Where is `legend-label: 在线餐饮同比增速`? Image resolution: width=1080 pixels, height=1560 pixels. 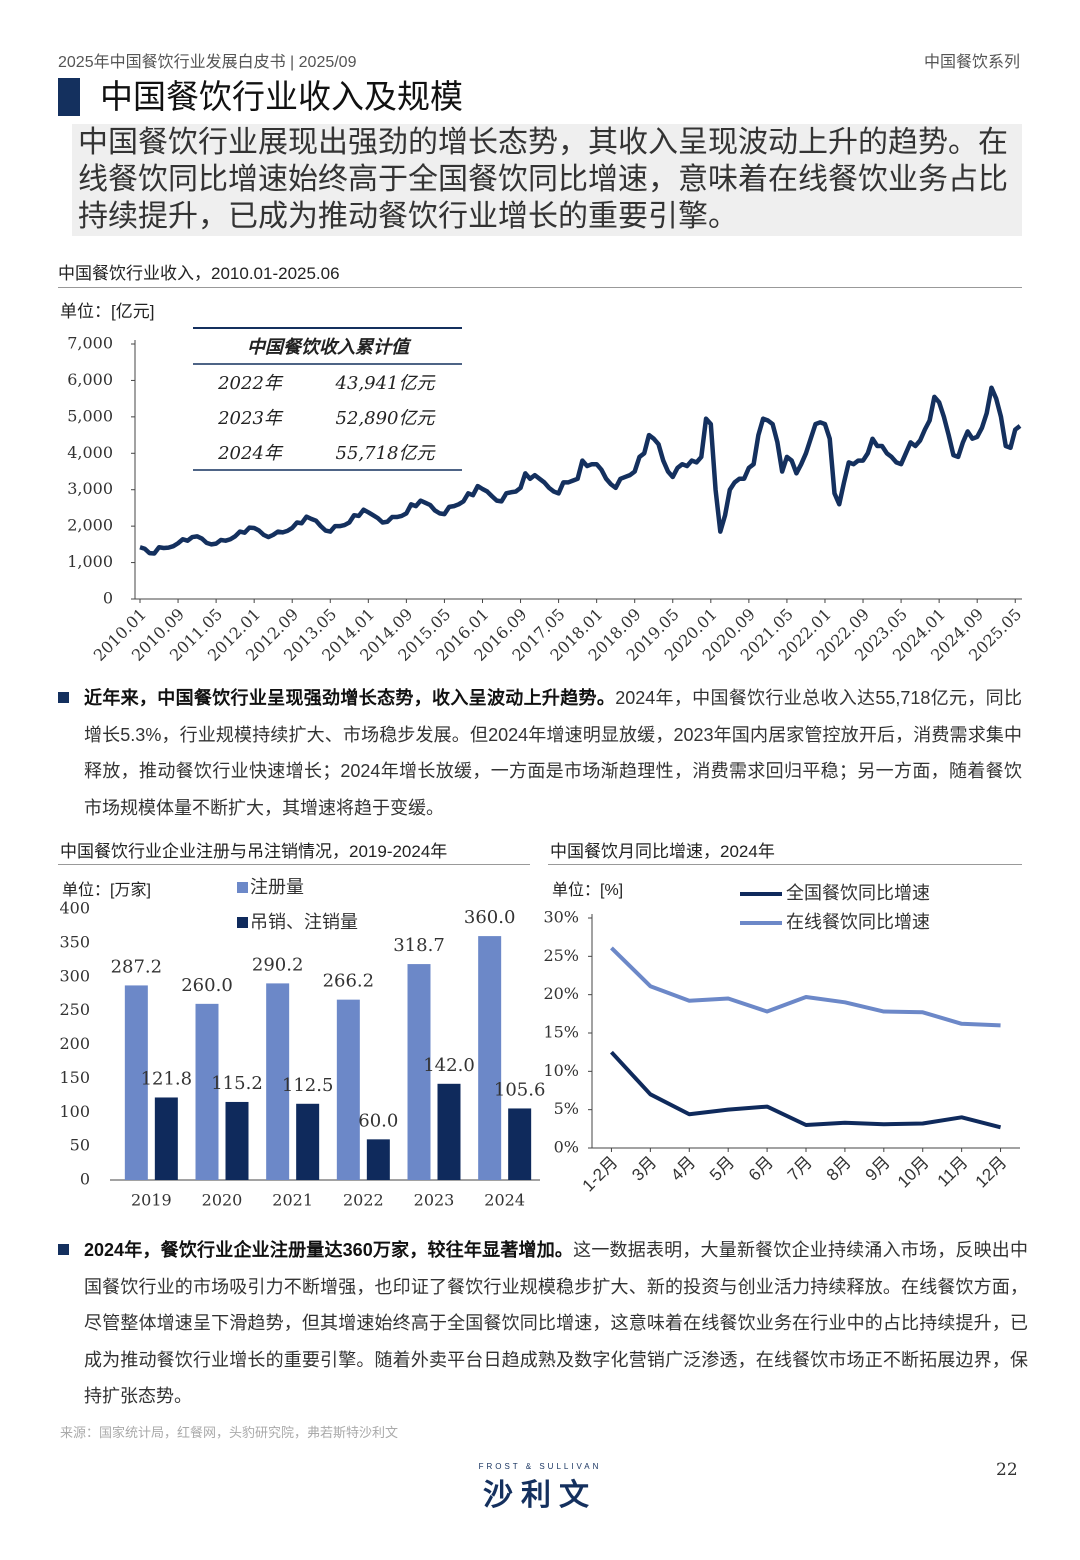 legend-label: 在线餐饮同比增速 is located at coordinates (858, 922).